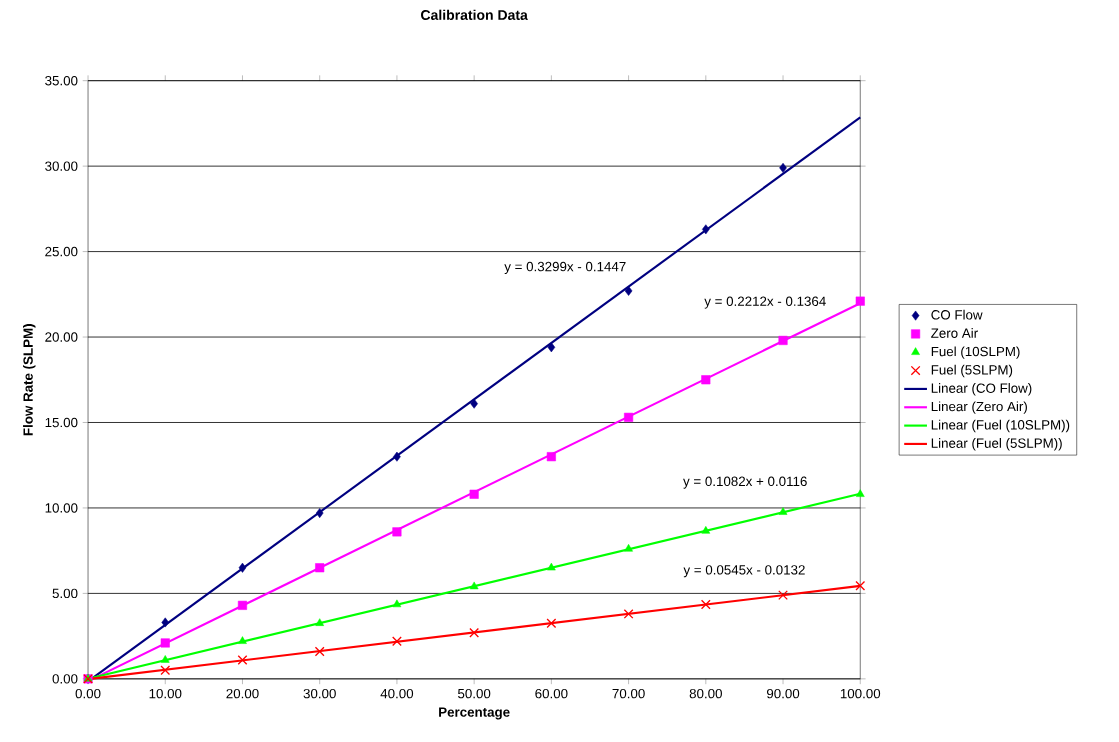 The width and height of the screenshot is (1119, 742). I want to click on annotation: y = 0.3299x - 0.1447, so click(565, 268).